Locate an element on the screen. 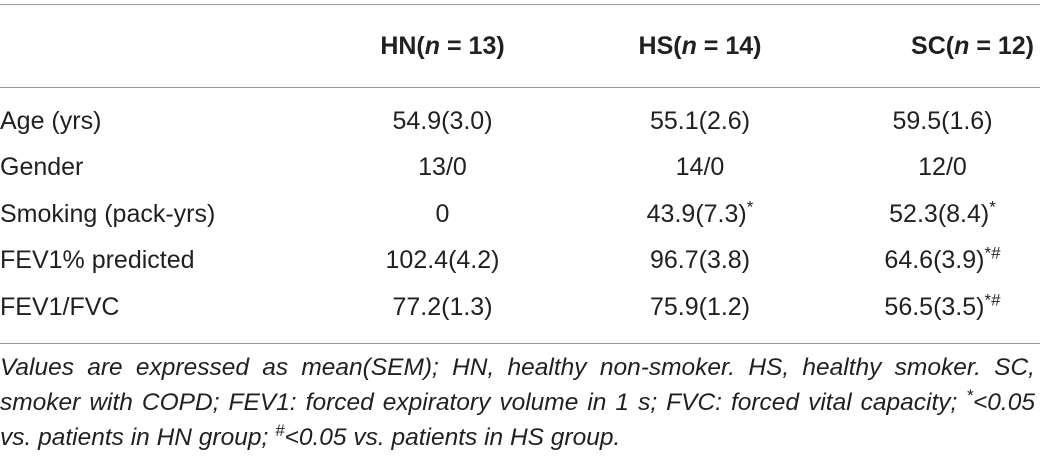 Image resolution: width=1040 pixels, height=461 pixels. header-text: = 12) is located at coordinates (1001, 45).